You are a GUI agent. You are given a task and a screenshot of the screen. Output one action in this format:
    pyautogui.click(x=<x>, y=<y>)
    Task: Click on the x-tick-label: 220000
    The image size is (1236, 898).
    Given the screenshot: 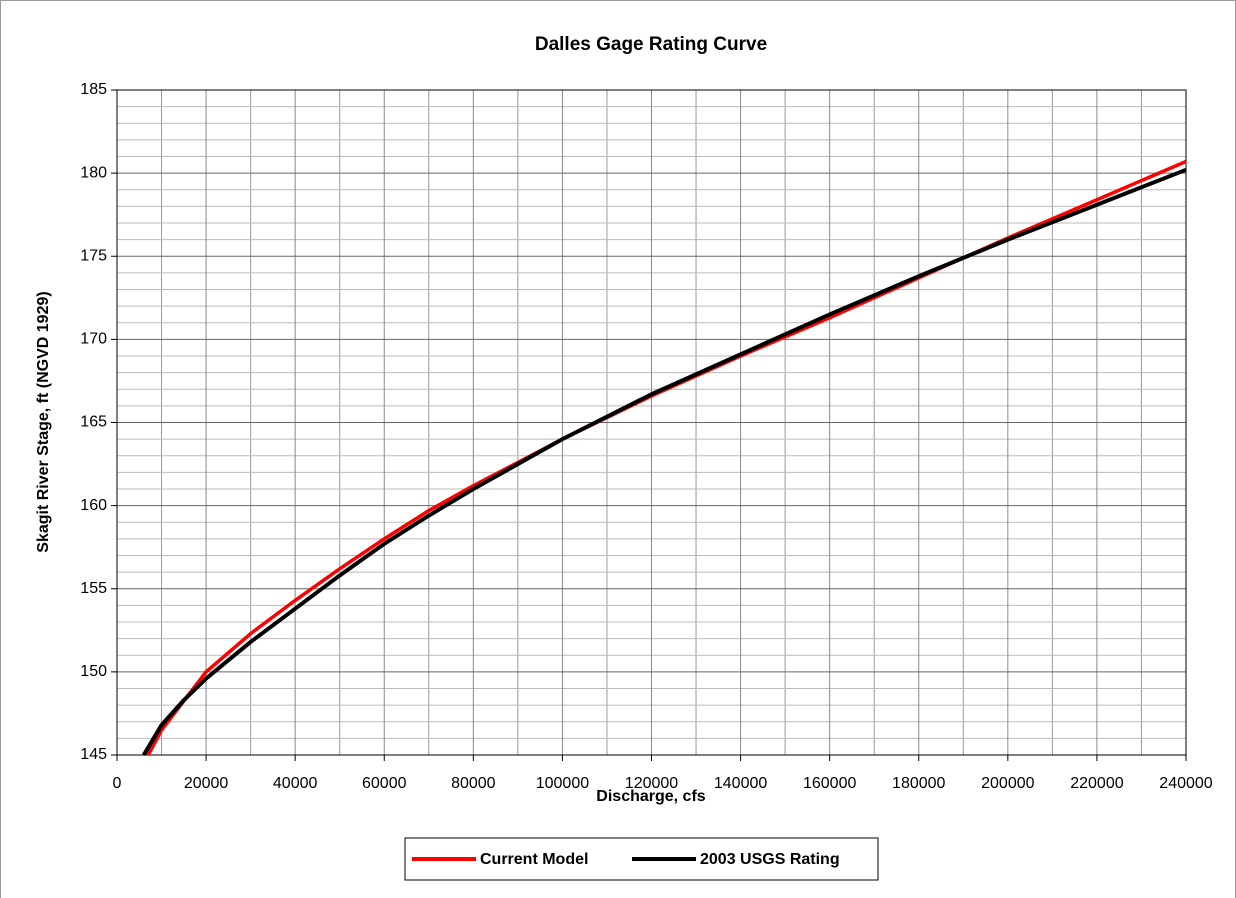 What is the action you would take?
    pyautogui.click(x=1096, y=783)
    